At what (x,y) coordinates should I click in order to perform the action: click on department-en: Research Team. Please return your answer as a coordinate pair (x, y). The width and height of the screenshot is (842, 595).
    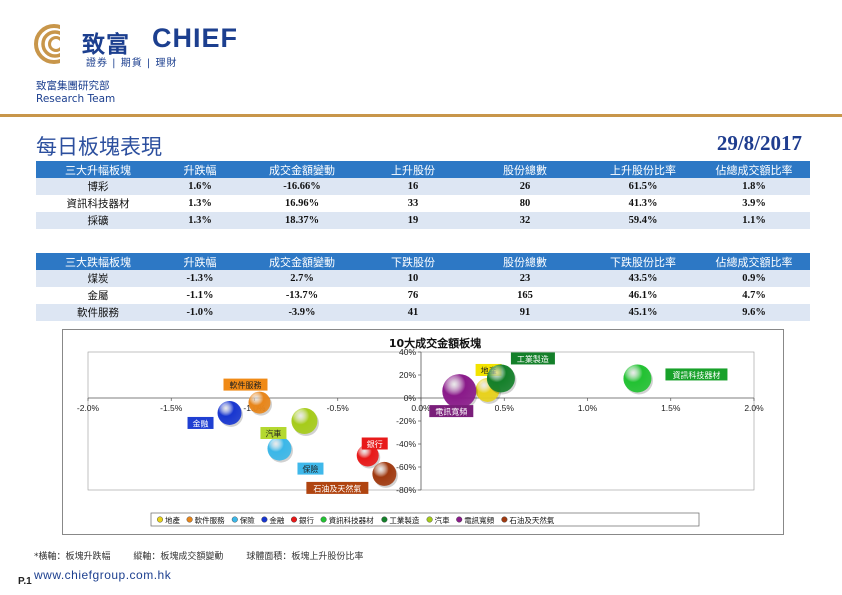
    Looking at the image, I should click on (76, 99).